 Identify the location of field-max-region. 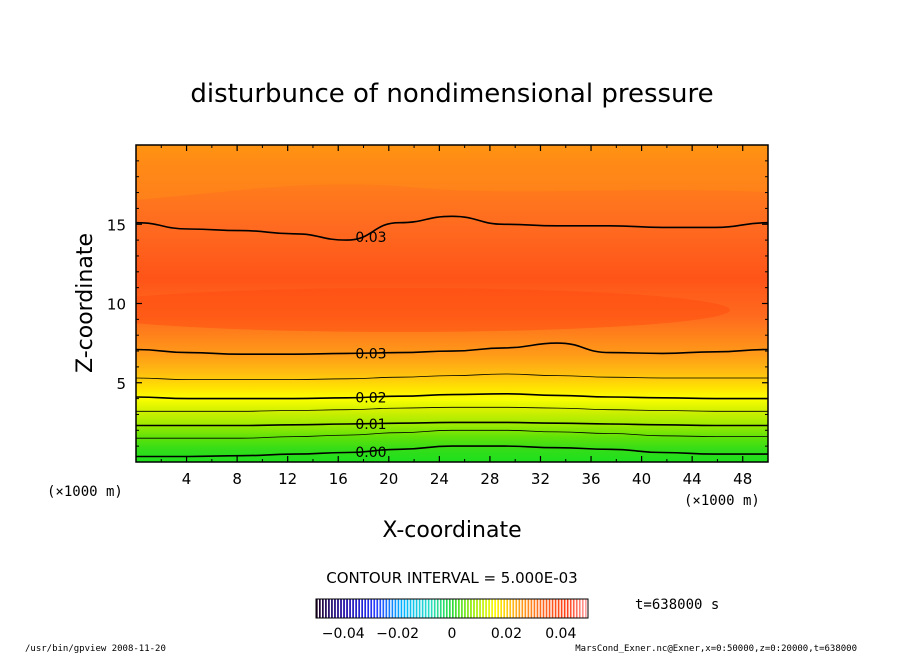
(433, 310).